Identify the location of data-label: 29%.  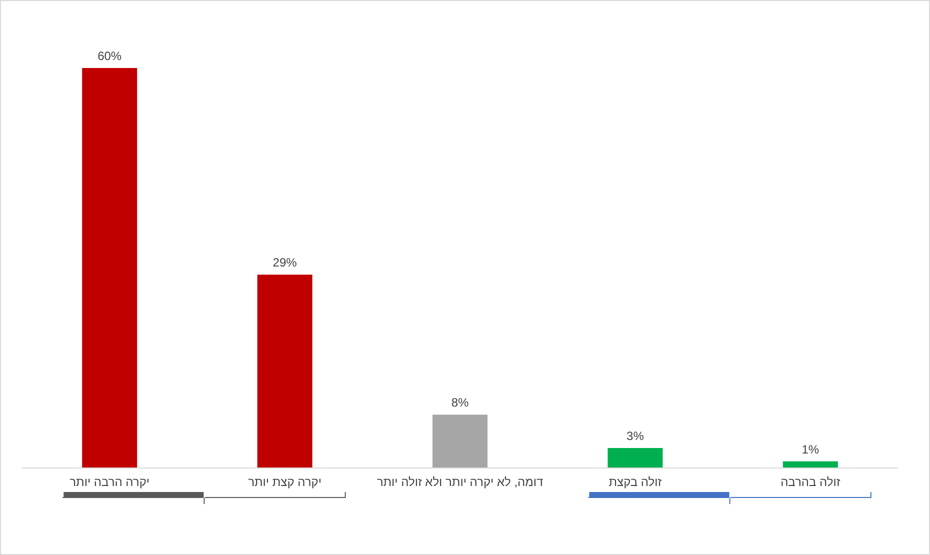
(285, 263).